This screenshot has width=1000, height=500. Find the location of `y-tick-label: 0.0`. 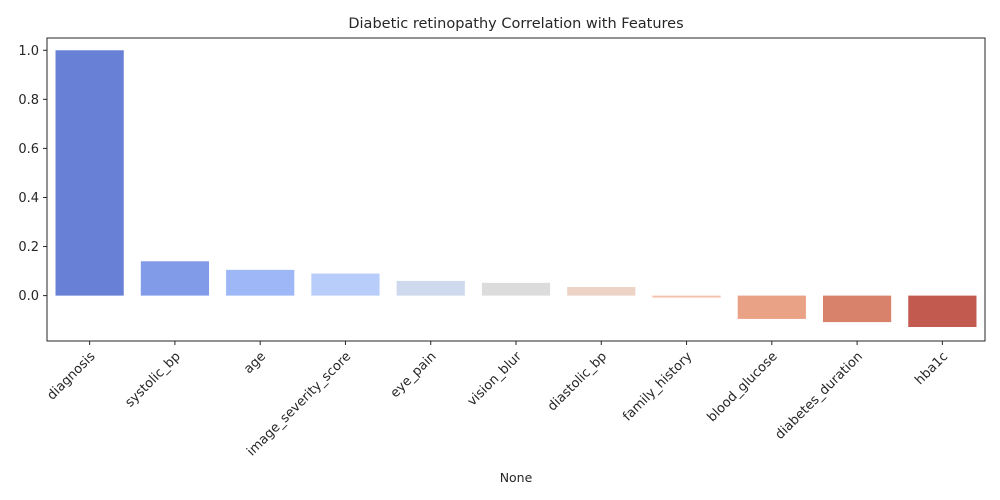

y-tick-label: 0.0 is located at coordinates (28, 296).